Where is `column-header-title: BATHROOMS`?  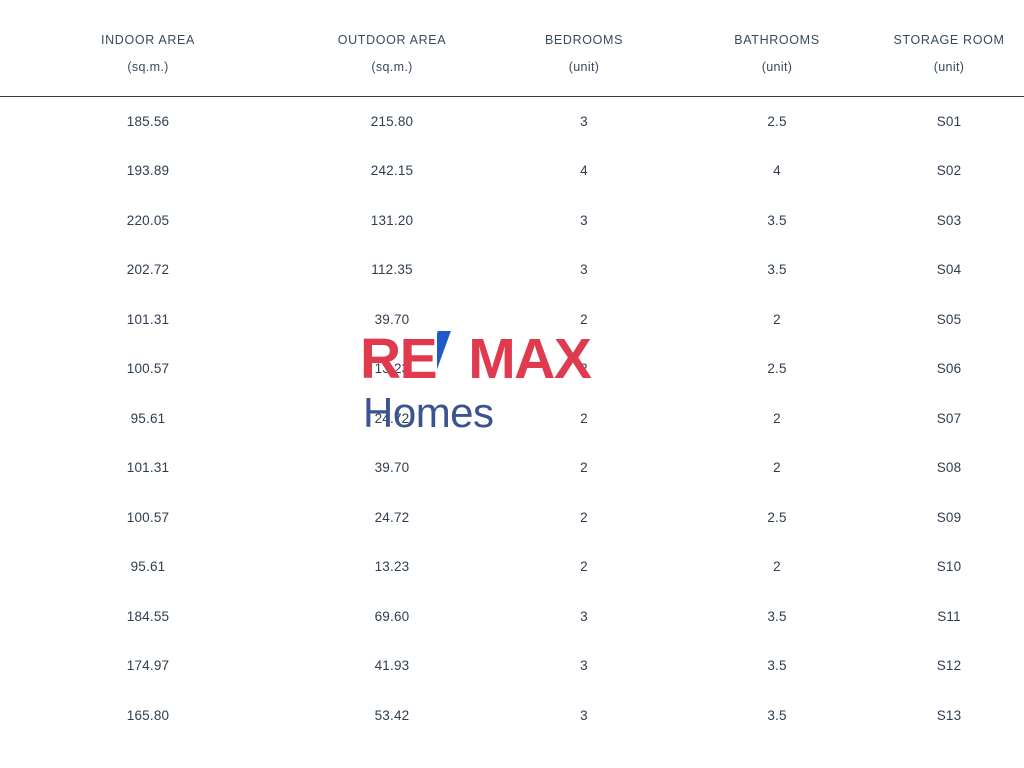 column-header-title: BATHROOMS is located at coordinates (777, 40).